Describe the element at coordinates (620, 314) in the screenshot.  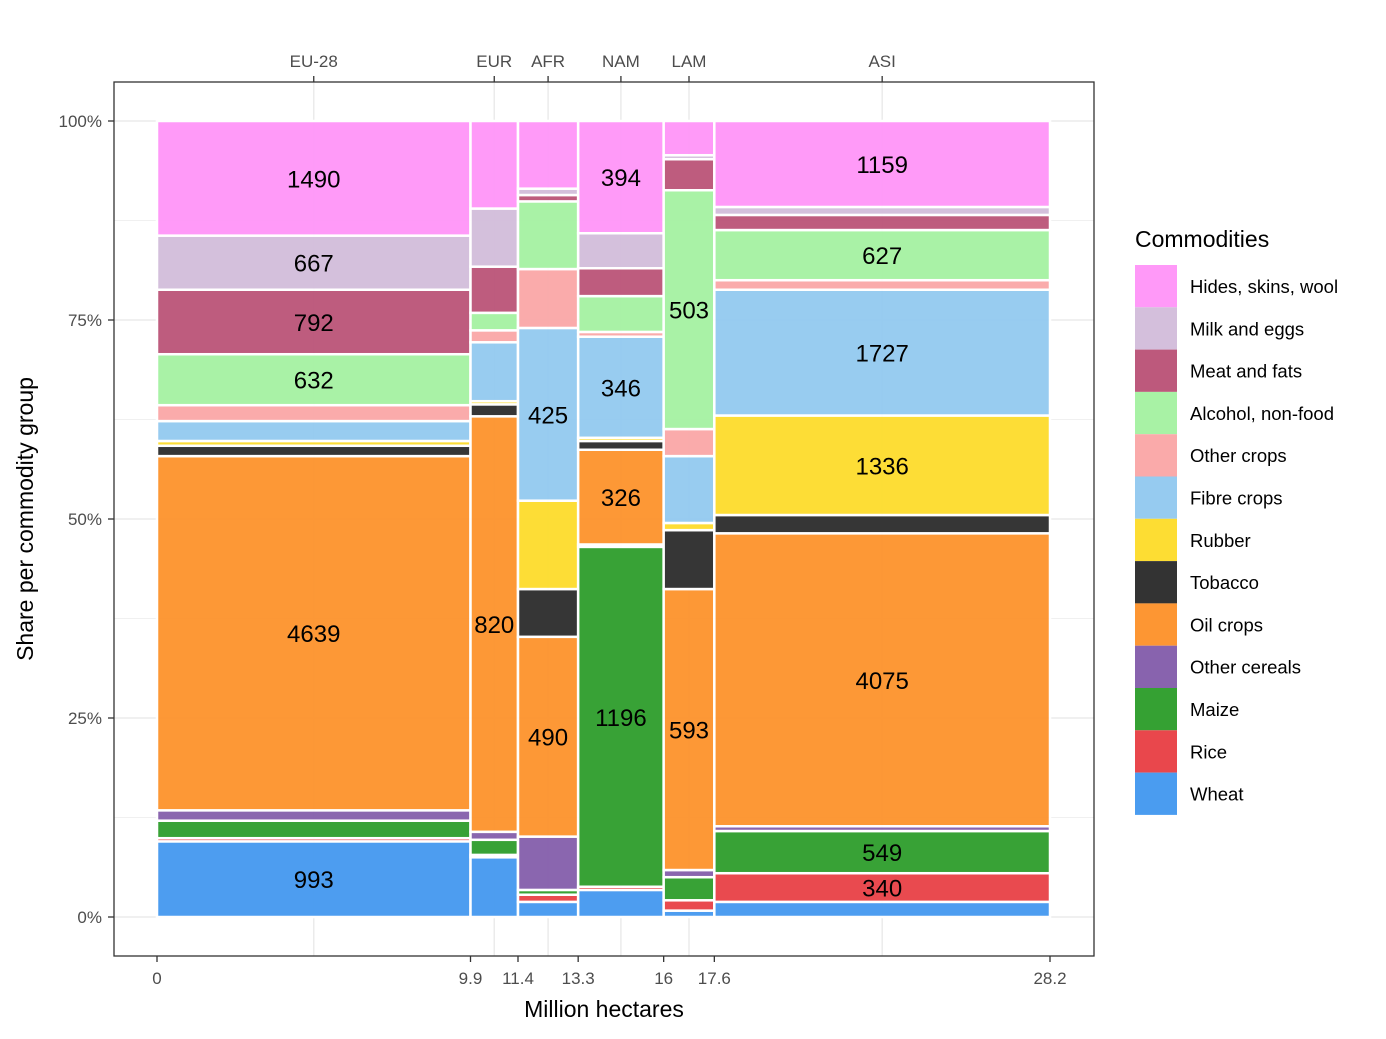
I see `segment-nam-alcohol-non-food` at that location.